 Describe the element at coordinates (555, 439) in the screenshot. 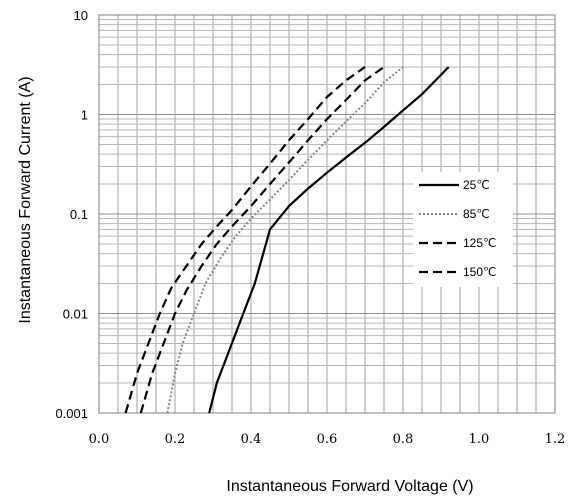

I see `x-tick-label: 1.2` at that location.